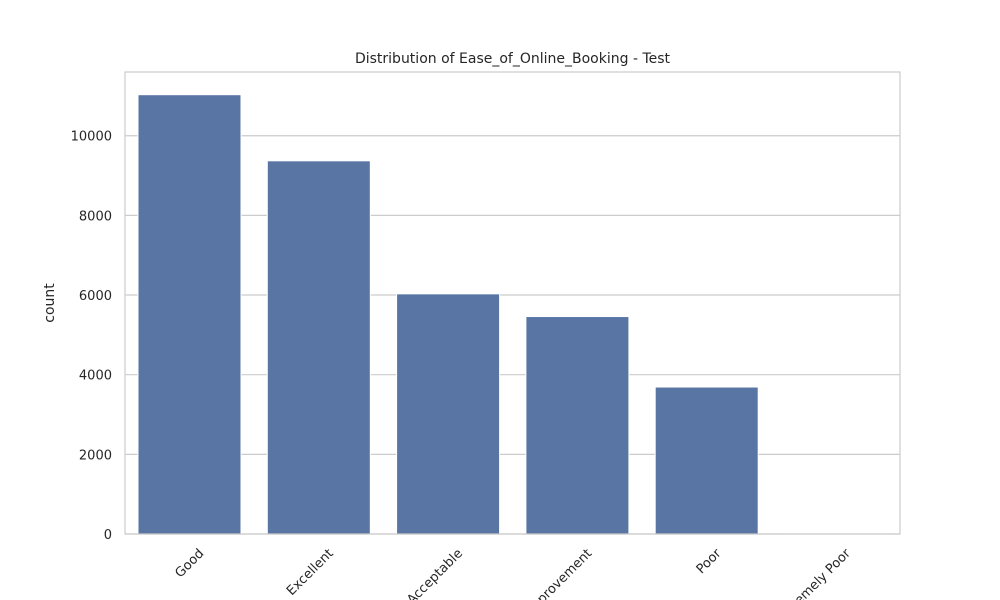  What do you see at coordinates (91, 336) in the screenshot?
I see `y-tick-labels: 0 2000 4000 6000 8000 10000` at bounding box center [91, 336].